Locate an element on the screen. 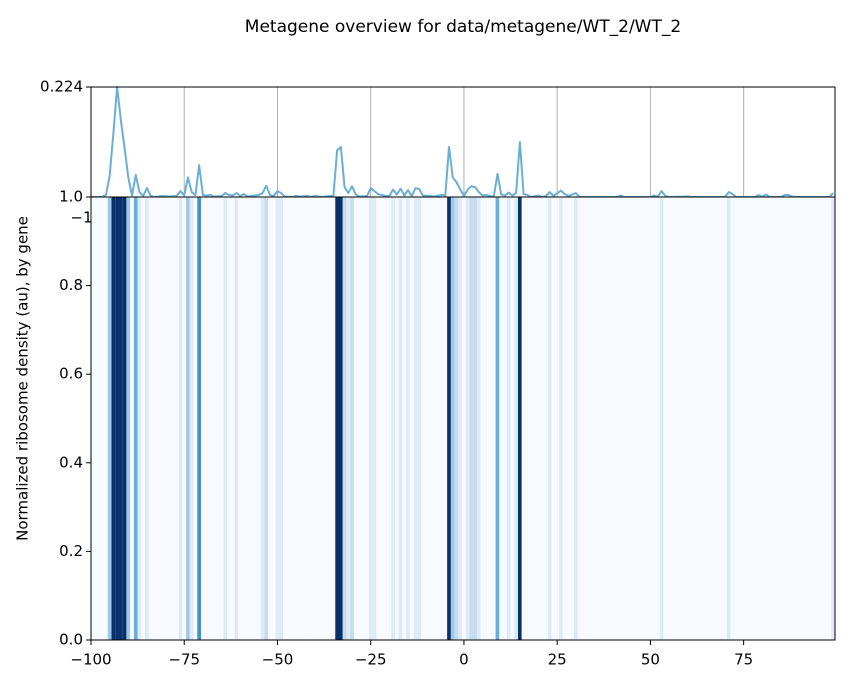 The height and width of the screenshot is (690, 853). y-tick-label: 0.6 is located at coordinates (71, 374).